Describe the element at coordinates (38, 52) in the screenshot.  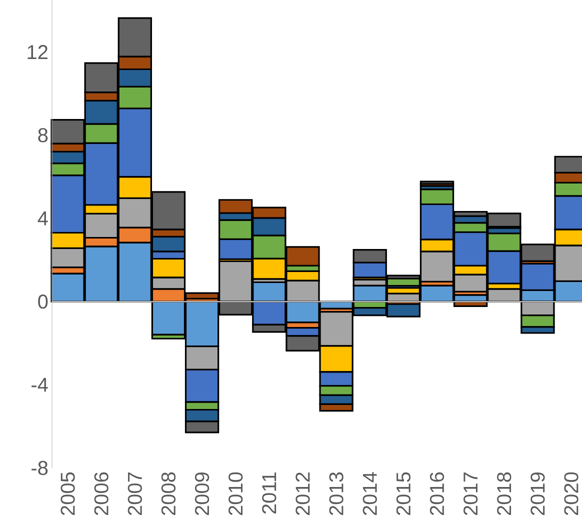
I see `y-tick-label: 12` at that location.